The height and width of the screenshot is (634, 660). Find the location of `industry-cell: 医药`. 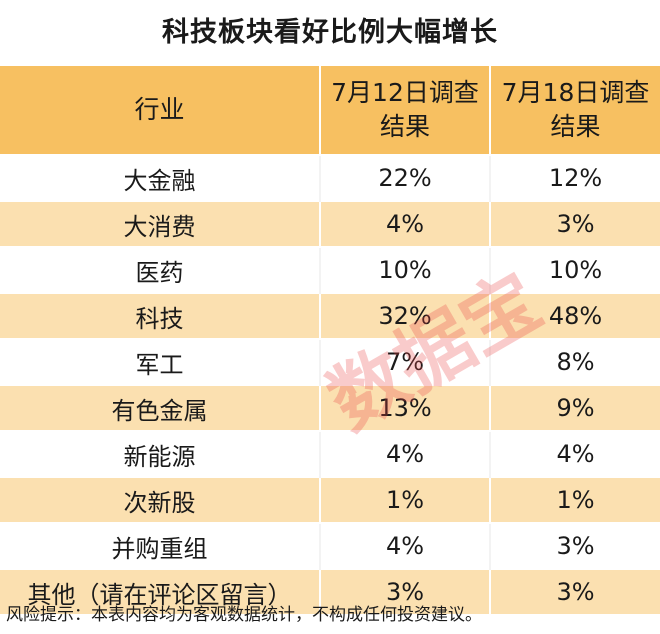

industry-cell: 医药 is located at coordinates (160, 269).